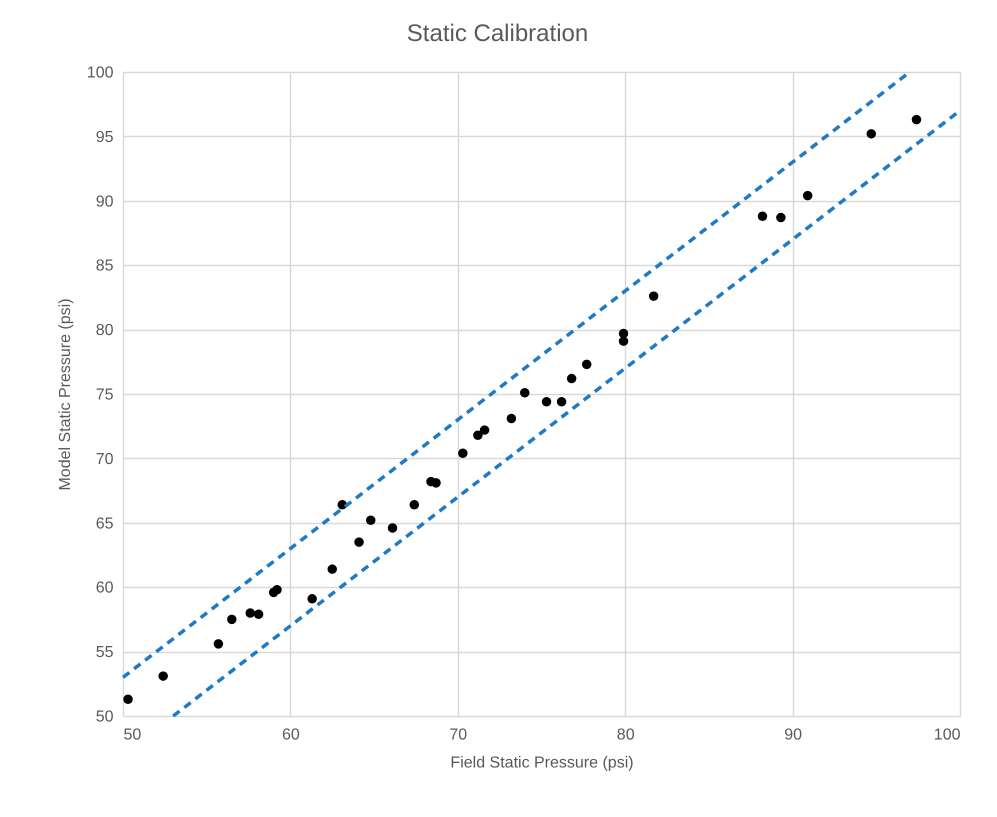 This screenshot has width=997, height=817. Describe the element at coordinates (105, 717) in the screenshot. I see `y-tick-label: 50` at that location.